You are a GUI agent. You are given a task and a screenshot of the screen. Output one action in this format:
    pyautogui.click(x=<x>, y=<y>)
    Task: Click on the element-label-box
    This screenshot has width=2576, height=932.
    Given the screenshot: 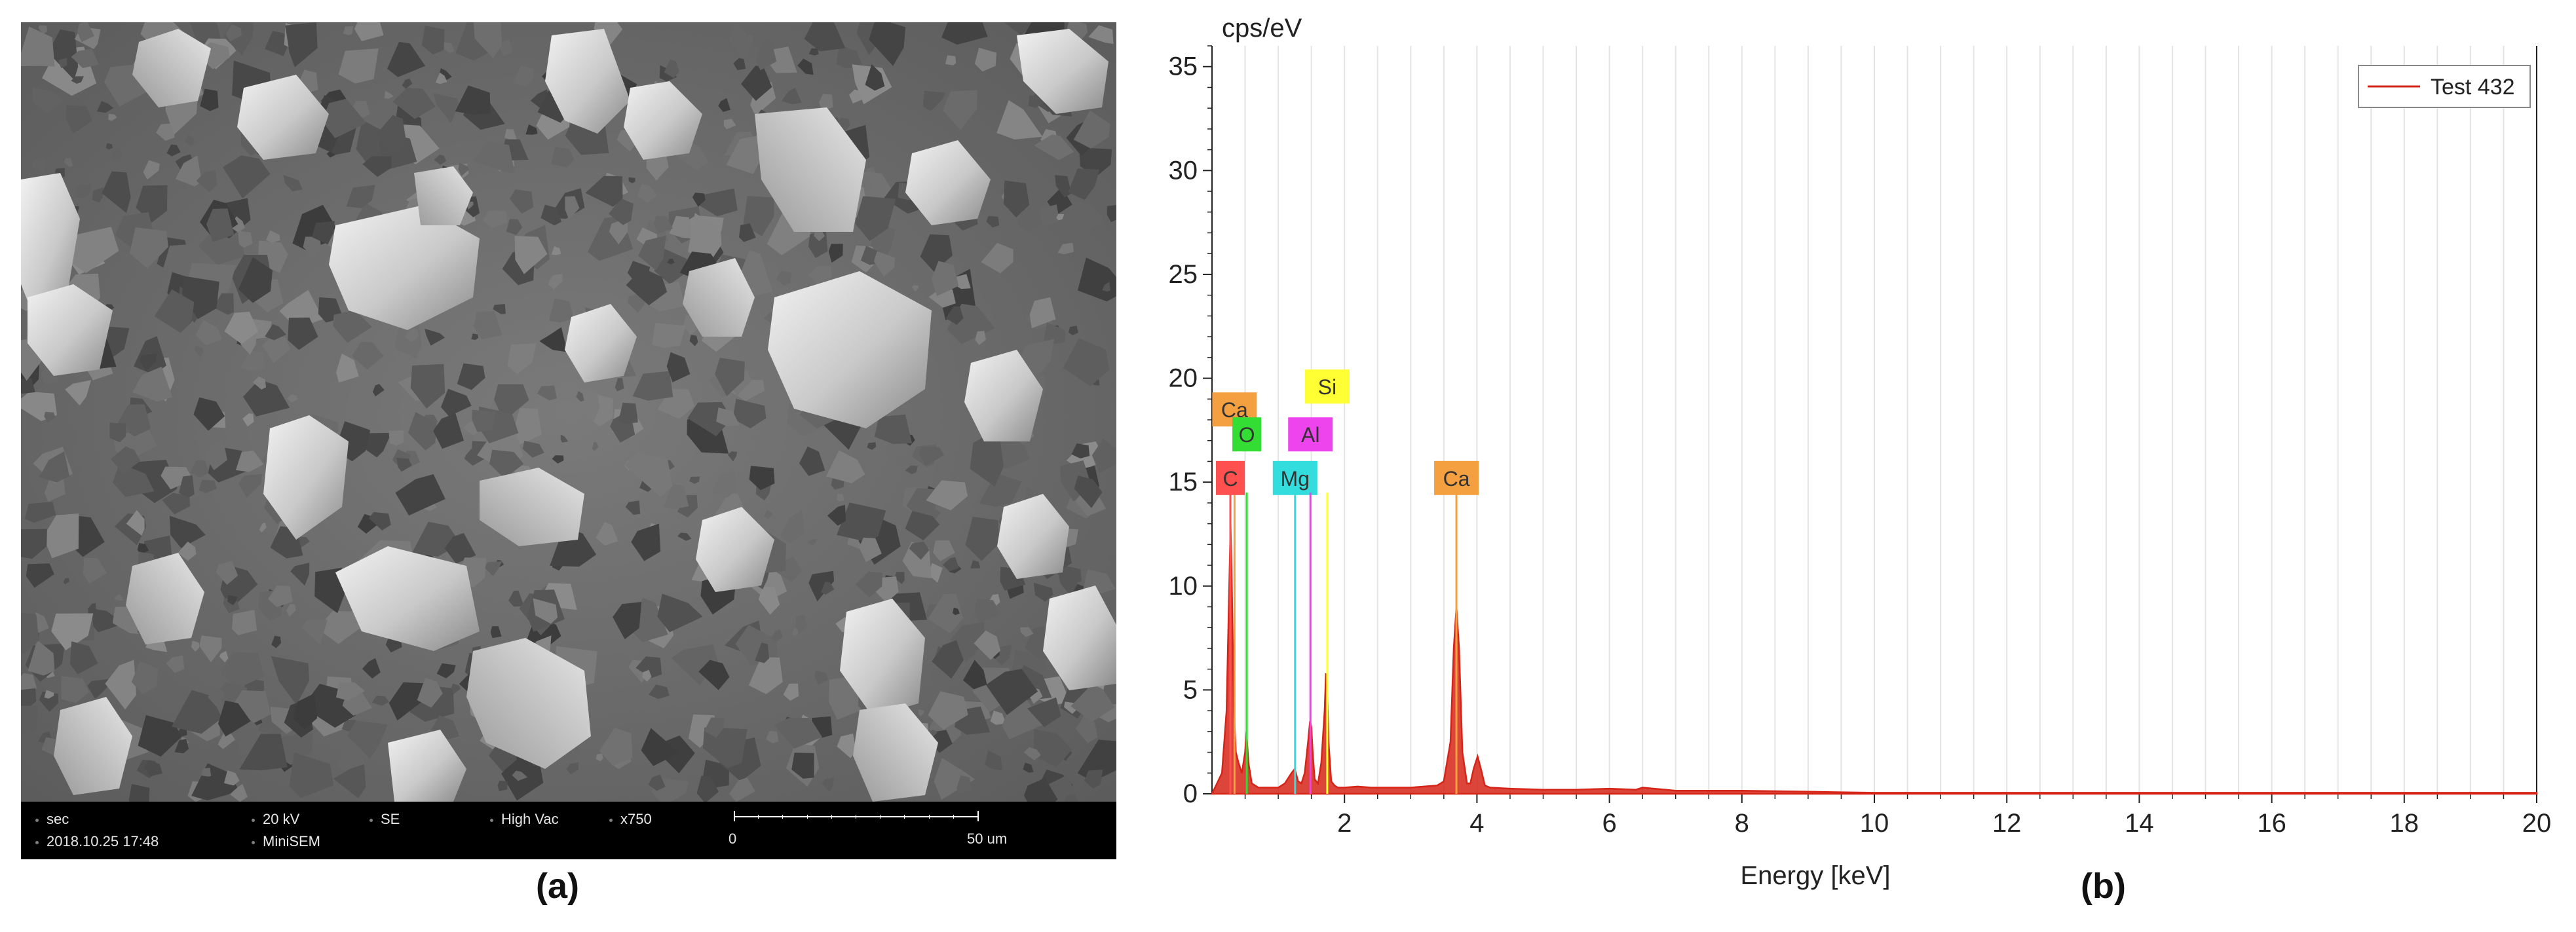 What is the action you would take?
    pyautogui.click(x=1294, y=477)
    